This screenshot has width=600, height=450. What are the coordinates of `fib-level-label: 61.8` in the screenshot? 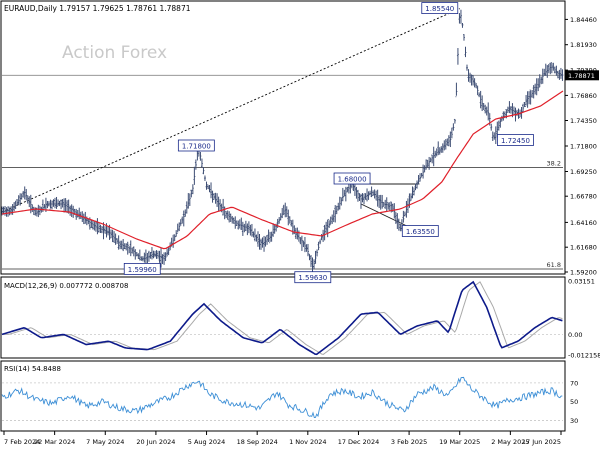 It's located at (554, 265).